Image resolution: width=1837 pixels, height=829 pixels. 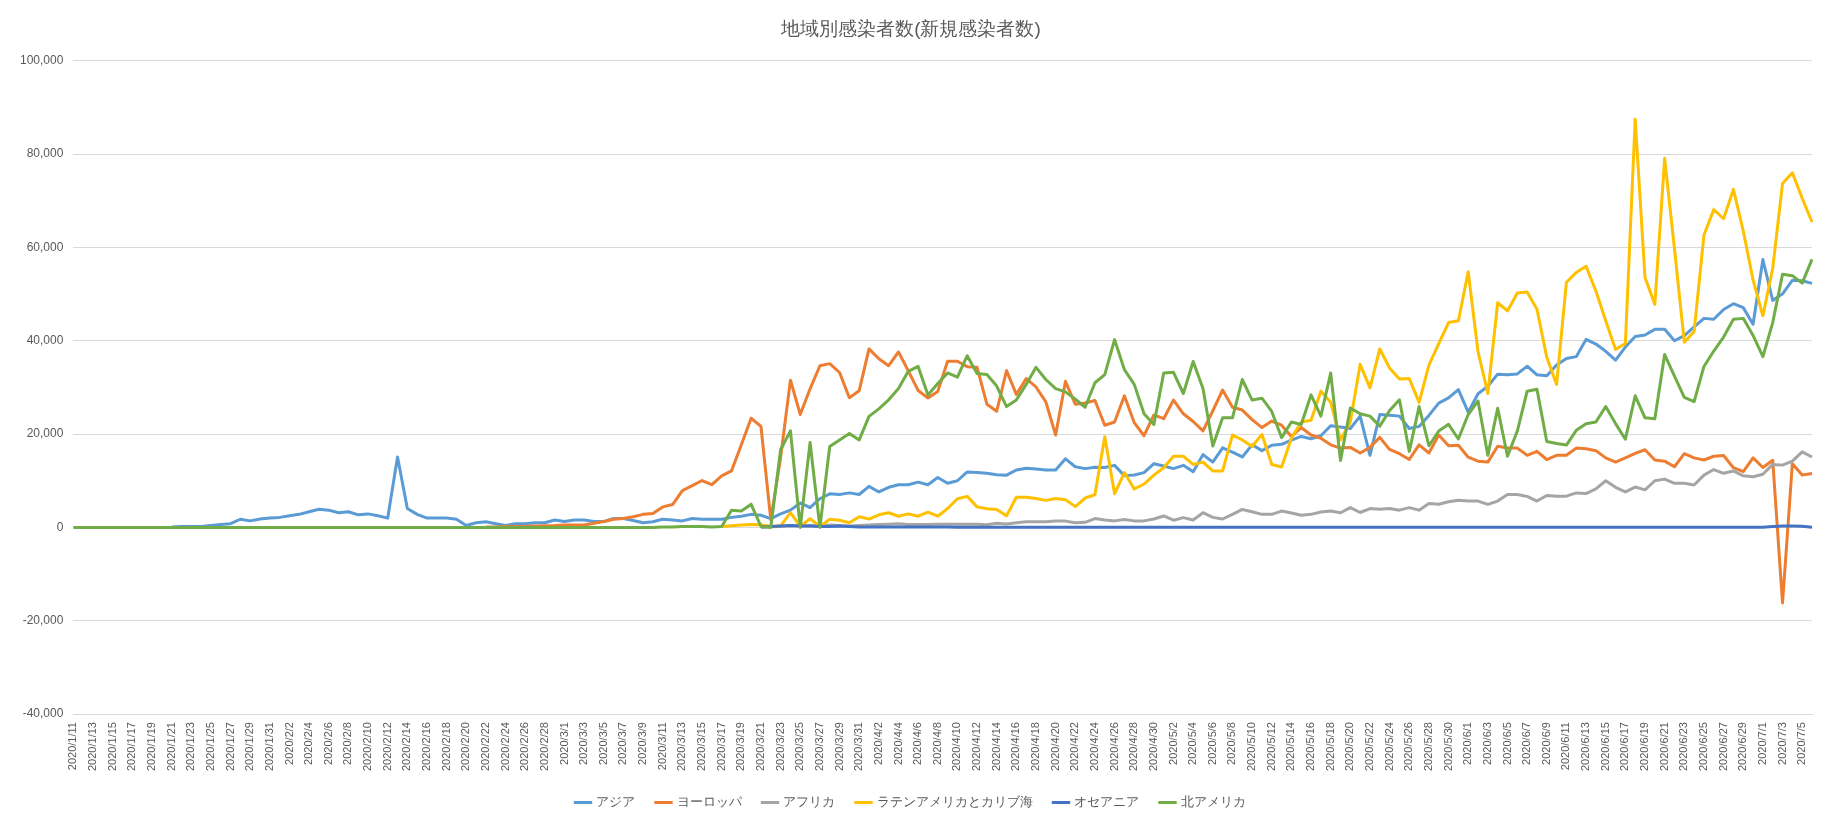 What do you see at coordinates (701, 746) in the screenshot?
I see `x-tick-label: 2020/3/15` at bounding box center [701, 746].